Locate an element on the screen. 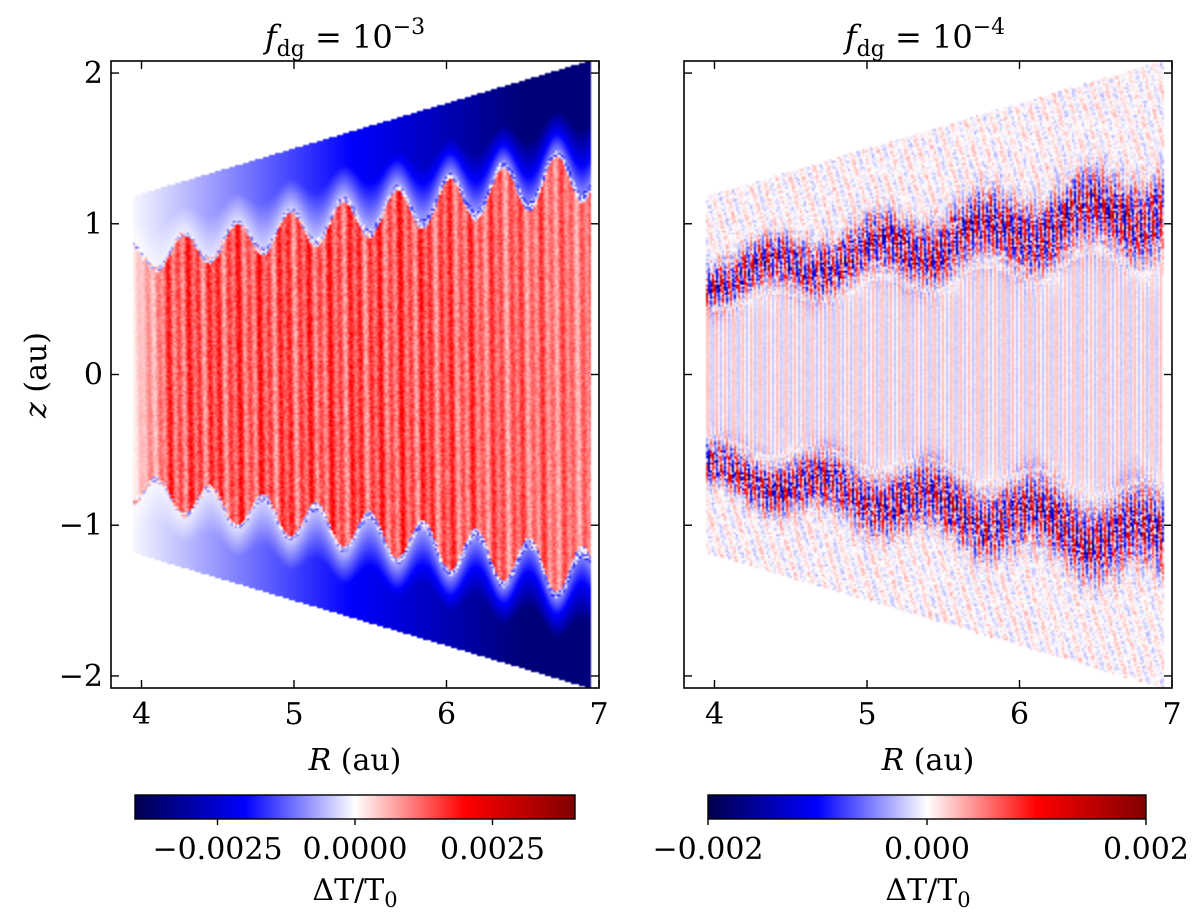  y-tick-label: 0 is located at coordinates (93, 375).